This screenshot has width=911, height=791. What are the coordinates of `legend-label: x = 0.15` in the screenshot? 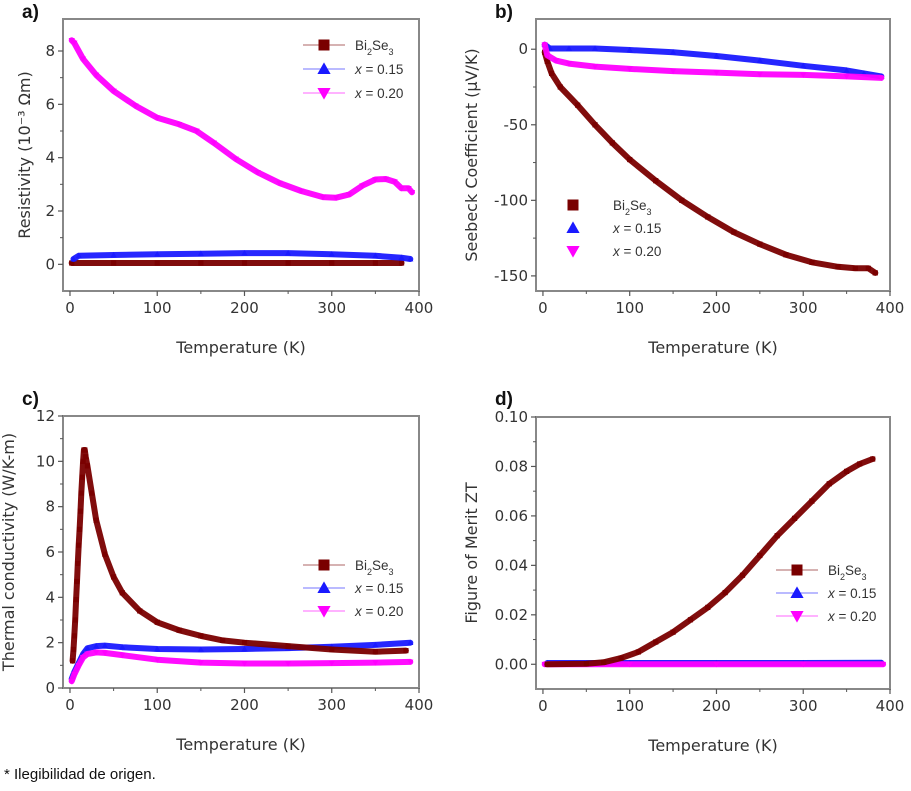 It's located at (636, 228).